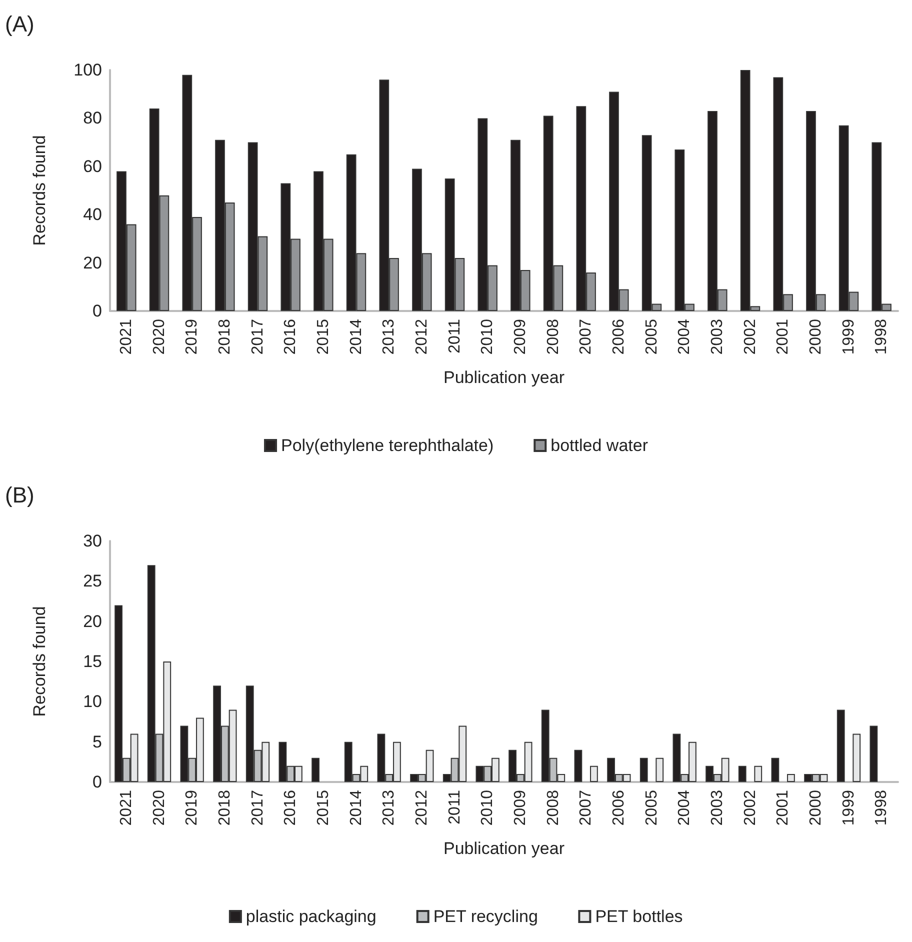  What do you see at coordinates (92, 541) in the screenshot?
I see `y-tick-label: 30` at bounding box center [92, 541].